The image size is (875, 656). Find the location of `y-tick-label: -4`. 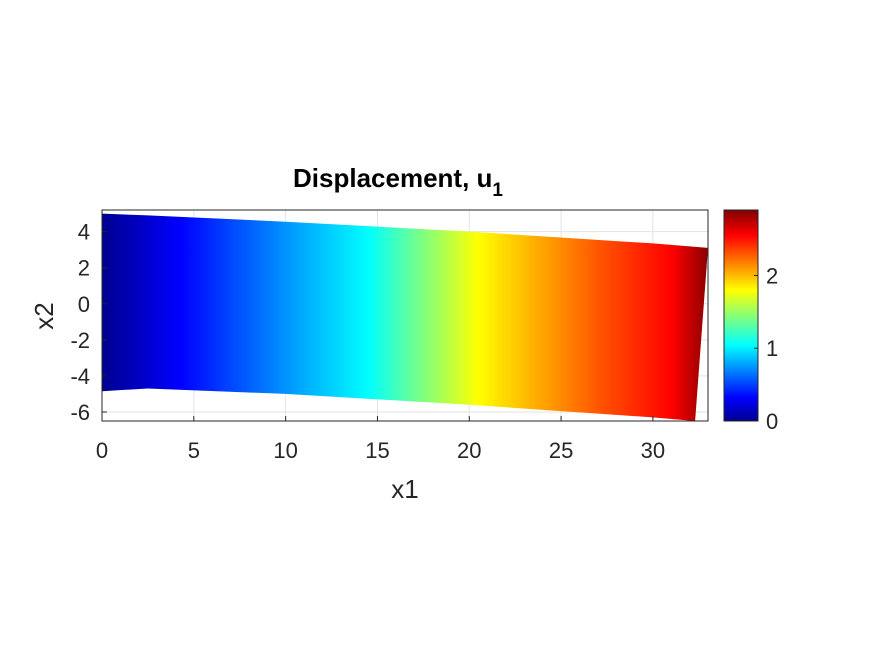

y-tick-label: -4 is located at coordinates (80, 376).